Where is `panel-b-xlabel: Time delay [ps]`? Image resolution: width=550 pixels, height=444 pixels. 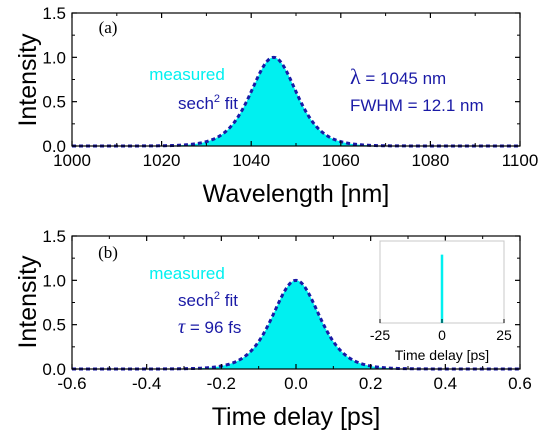
panel-b-xlabel: Time delay [ps] is located at coordinates (296, 417).